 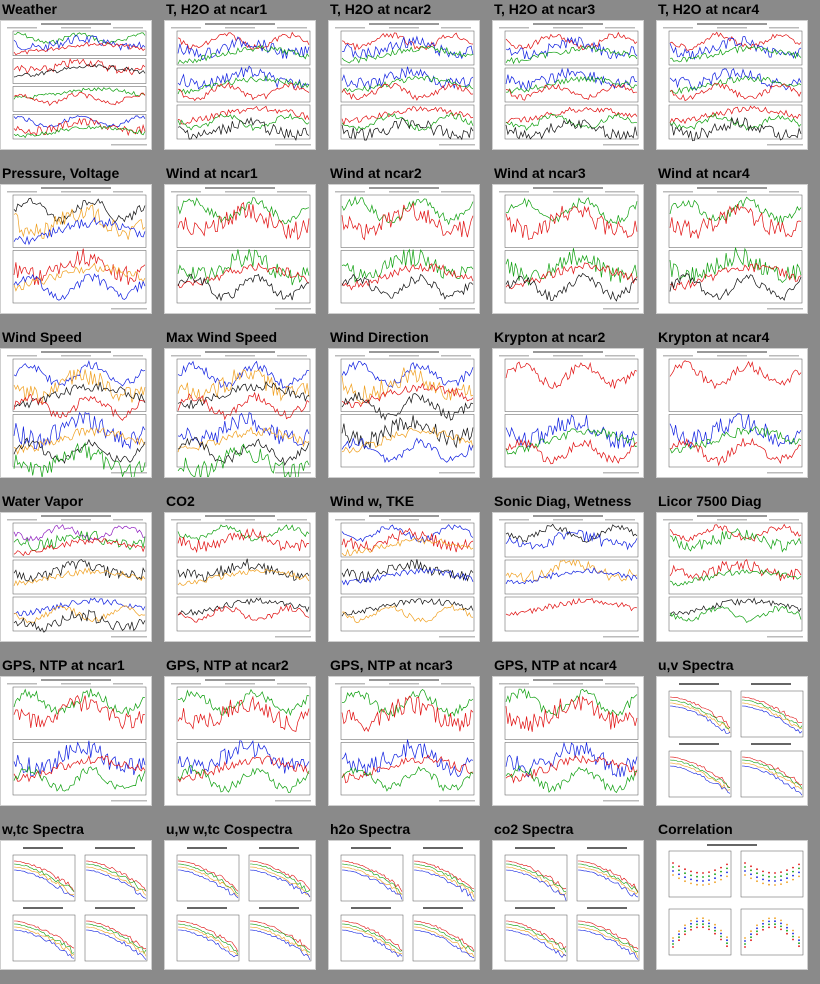 What do you see at coordinates (555, 665) in the screenshot?
I see `plot-cell-title: GPS, NTP at ncar4` at bounding box center [555, 665].